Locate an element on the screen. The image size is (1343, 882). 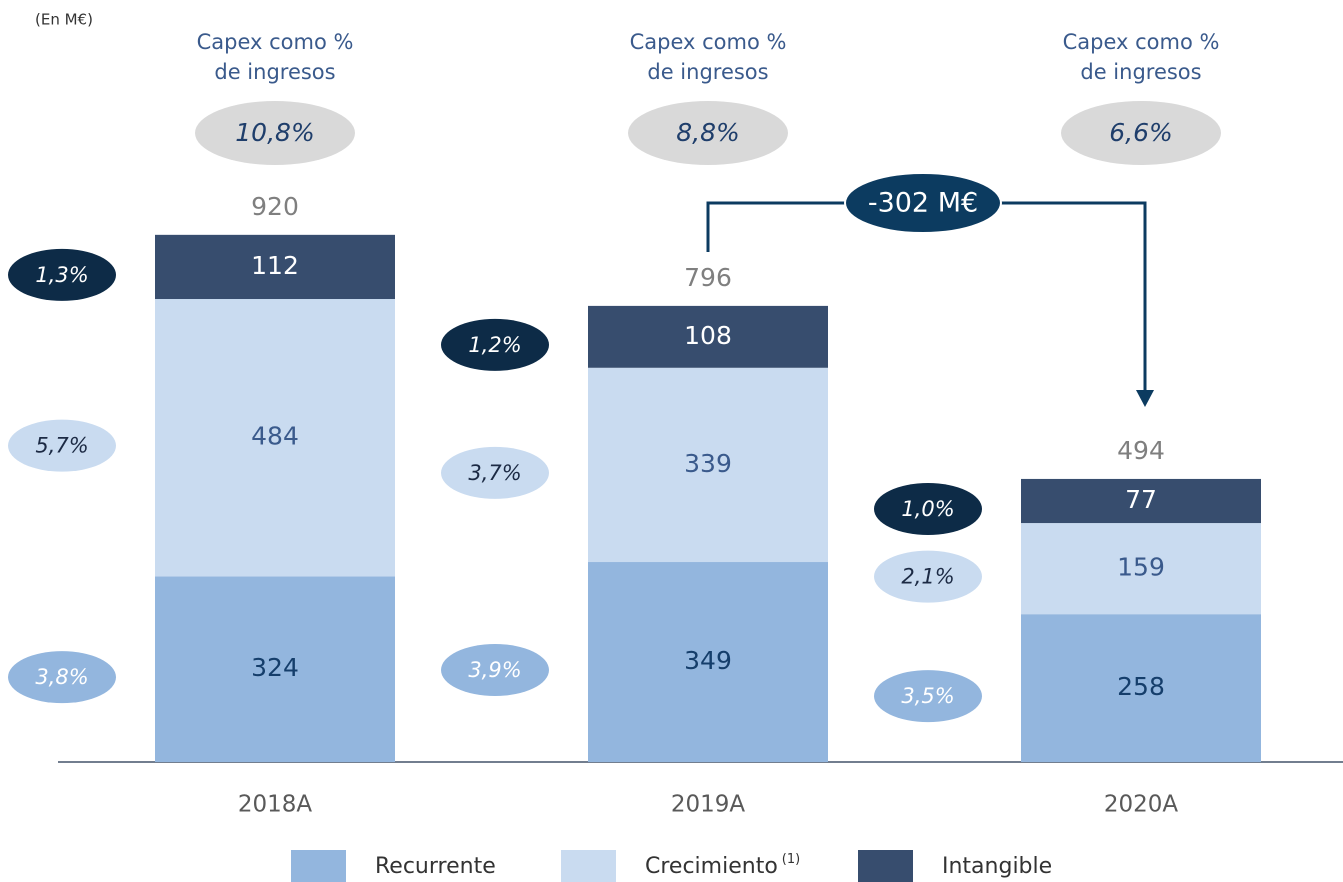
annotation-bubble is located at coordinates (923, 203).